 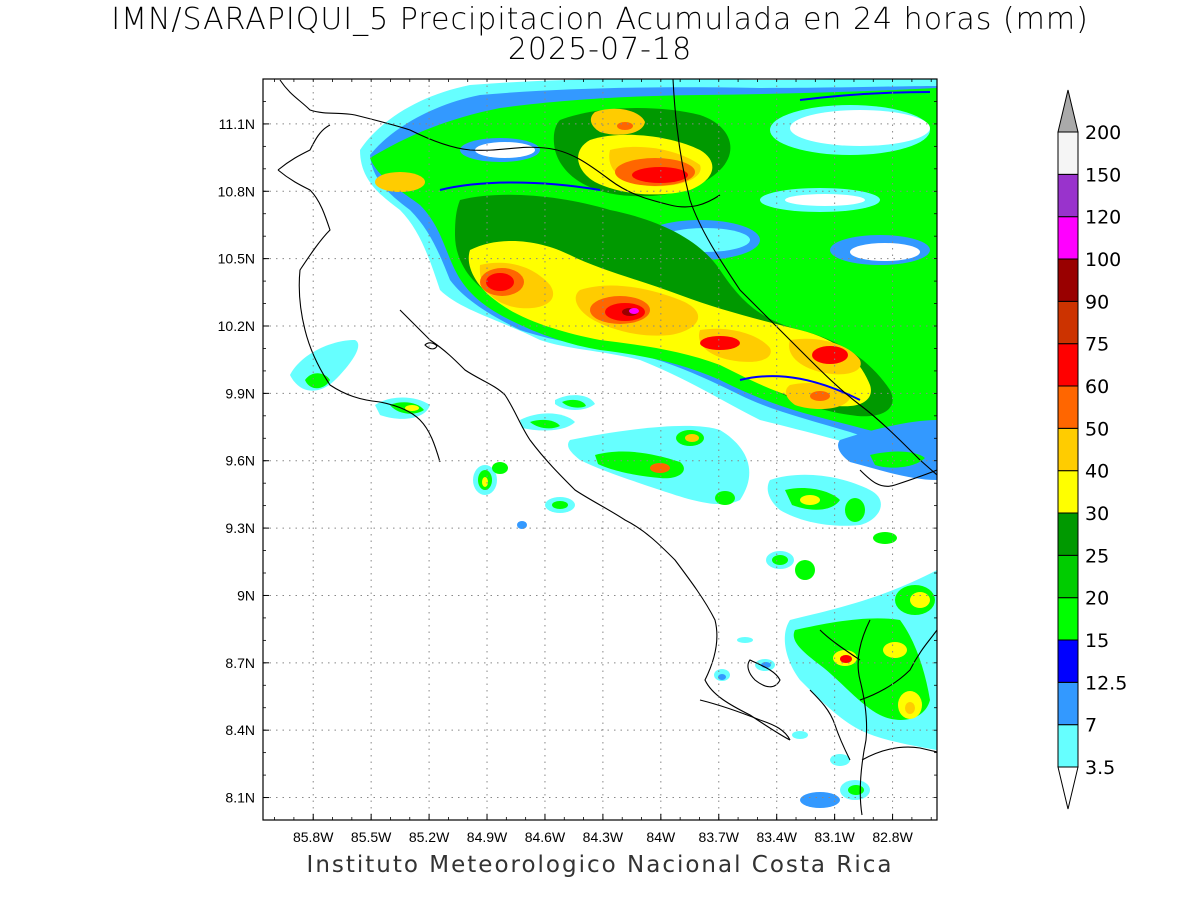 I want to click on colorbar-max-triangle, so click(x=1068, y=111).